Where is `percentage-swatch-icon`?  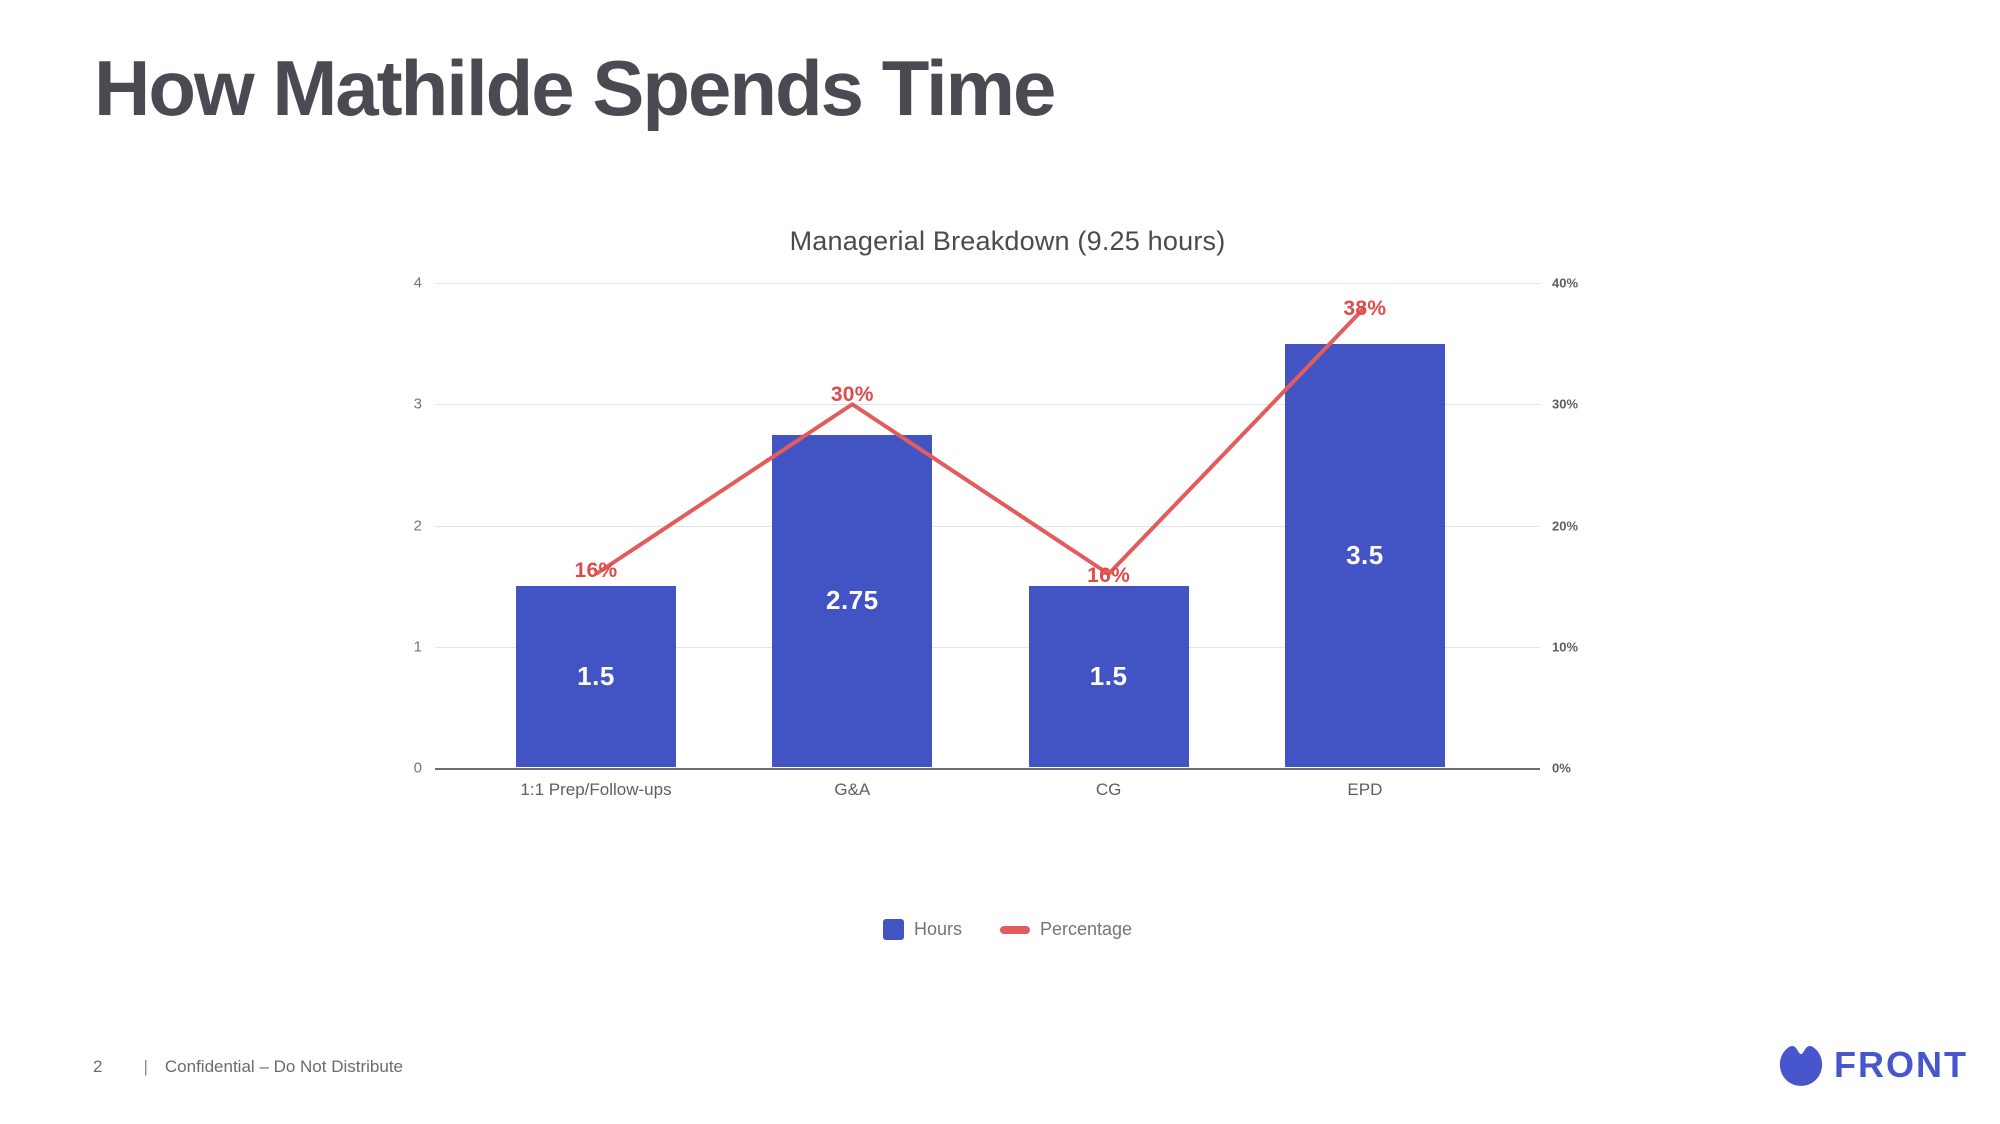 percentage-swatch-icon is located at coordinates (1014, 929).